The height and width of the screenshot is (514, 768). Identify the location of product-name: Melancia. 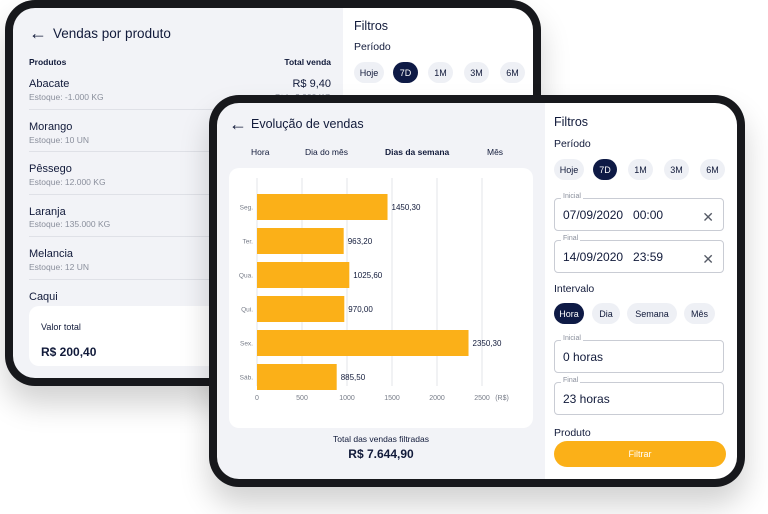
(51, 254).